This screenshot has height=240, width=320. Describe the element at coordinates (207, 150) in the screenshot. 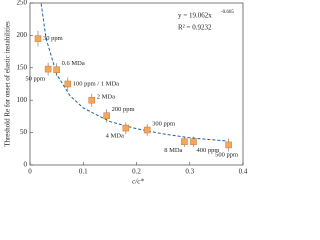

I see `point-label: 400 ppm` at that location.